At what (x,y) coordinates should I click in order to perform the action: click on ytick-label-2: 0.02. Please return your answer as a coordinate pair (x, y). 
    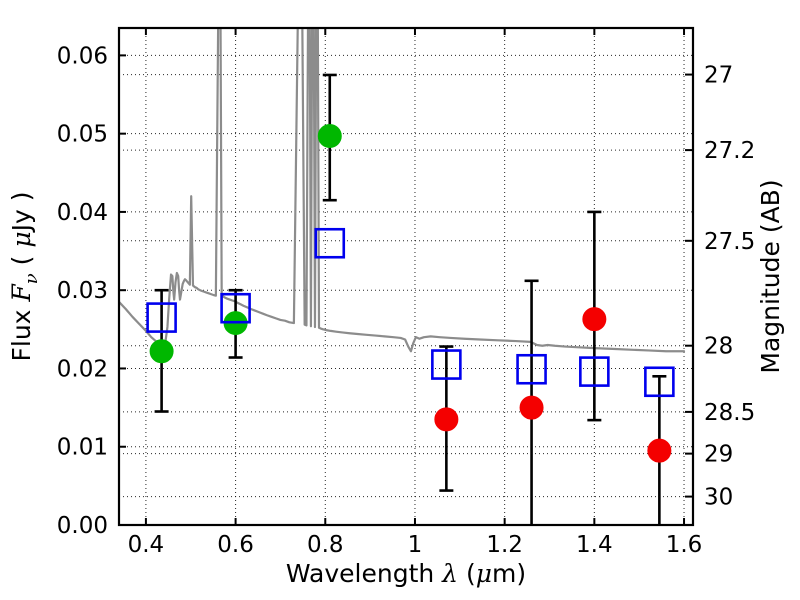
    Looking at the image, I should click on (82, 369).